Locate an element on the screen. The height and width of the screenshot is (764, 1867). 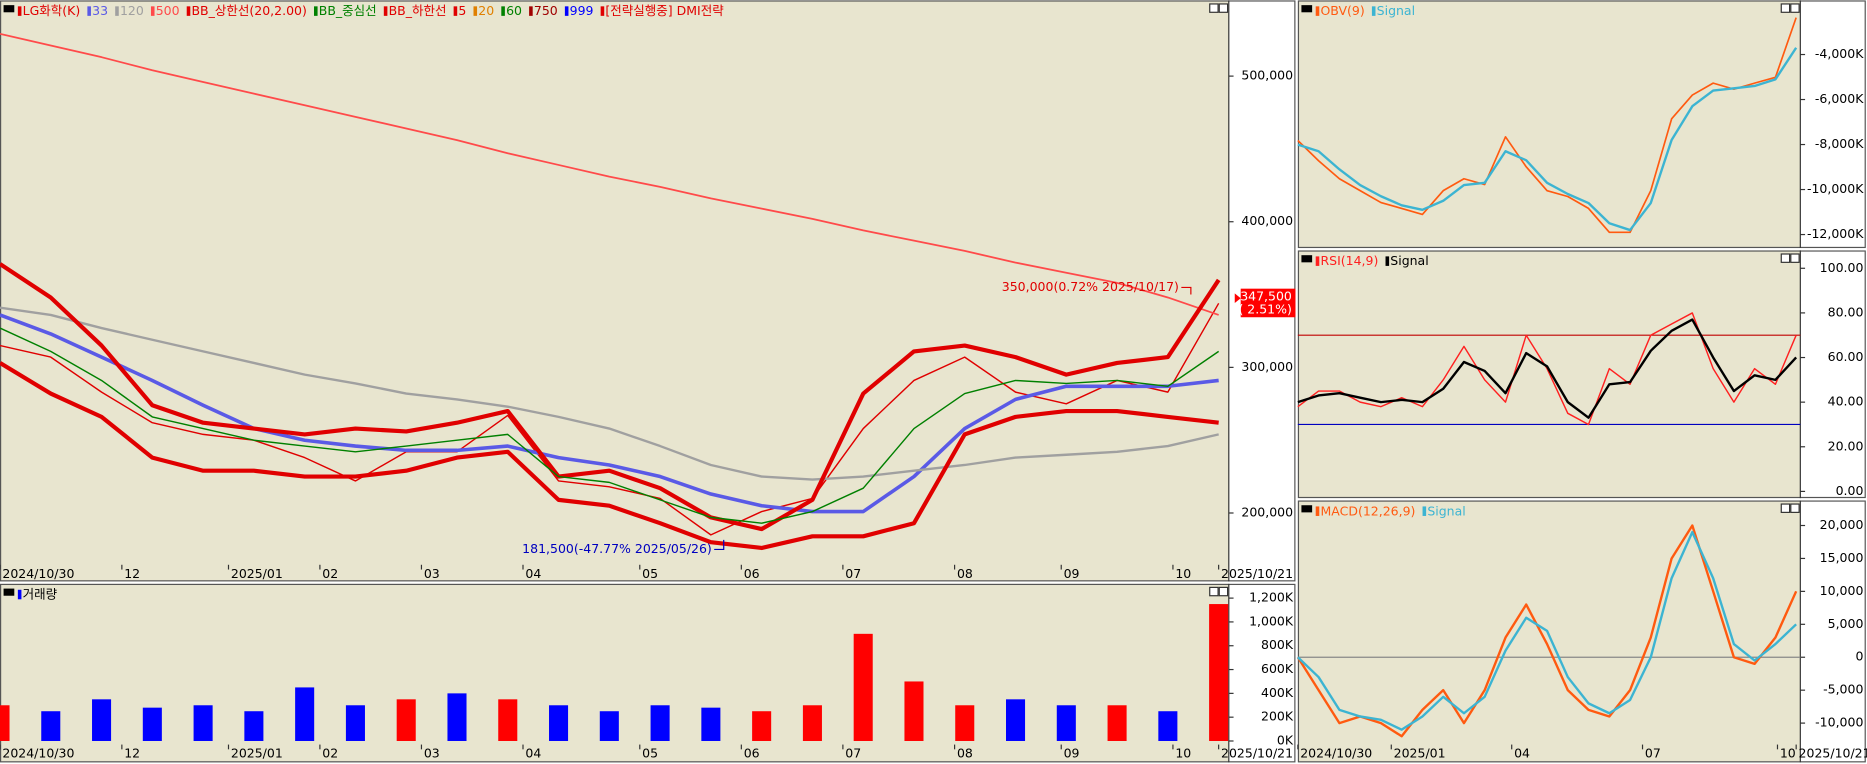
y-tick-label: 40.00 is located at coordinates (1846, 401).